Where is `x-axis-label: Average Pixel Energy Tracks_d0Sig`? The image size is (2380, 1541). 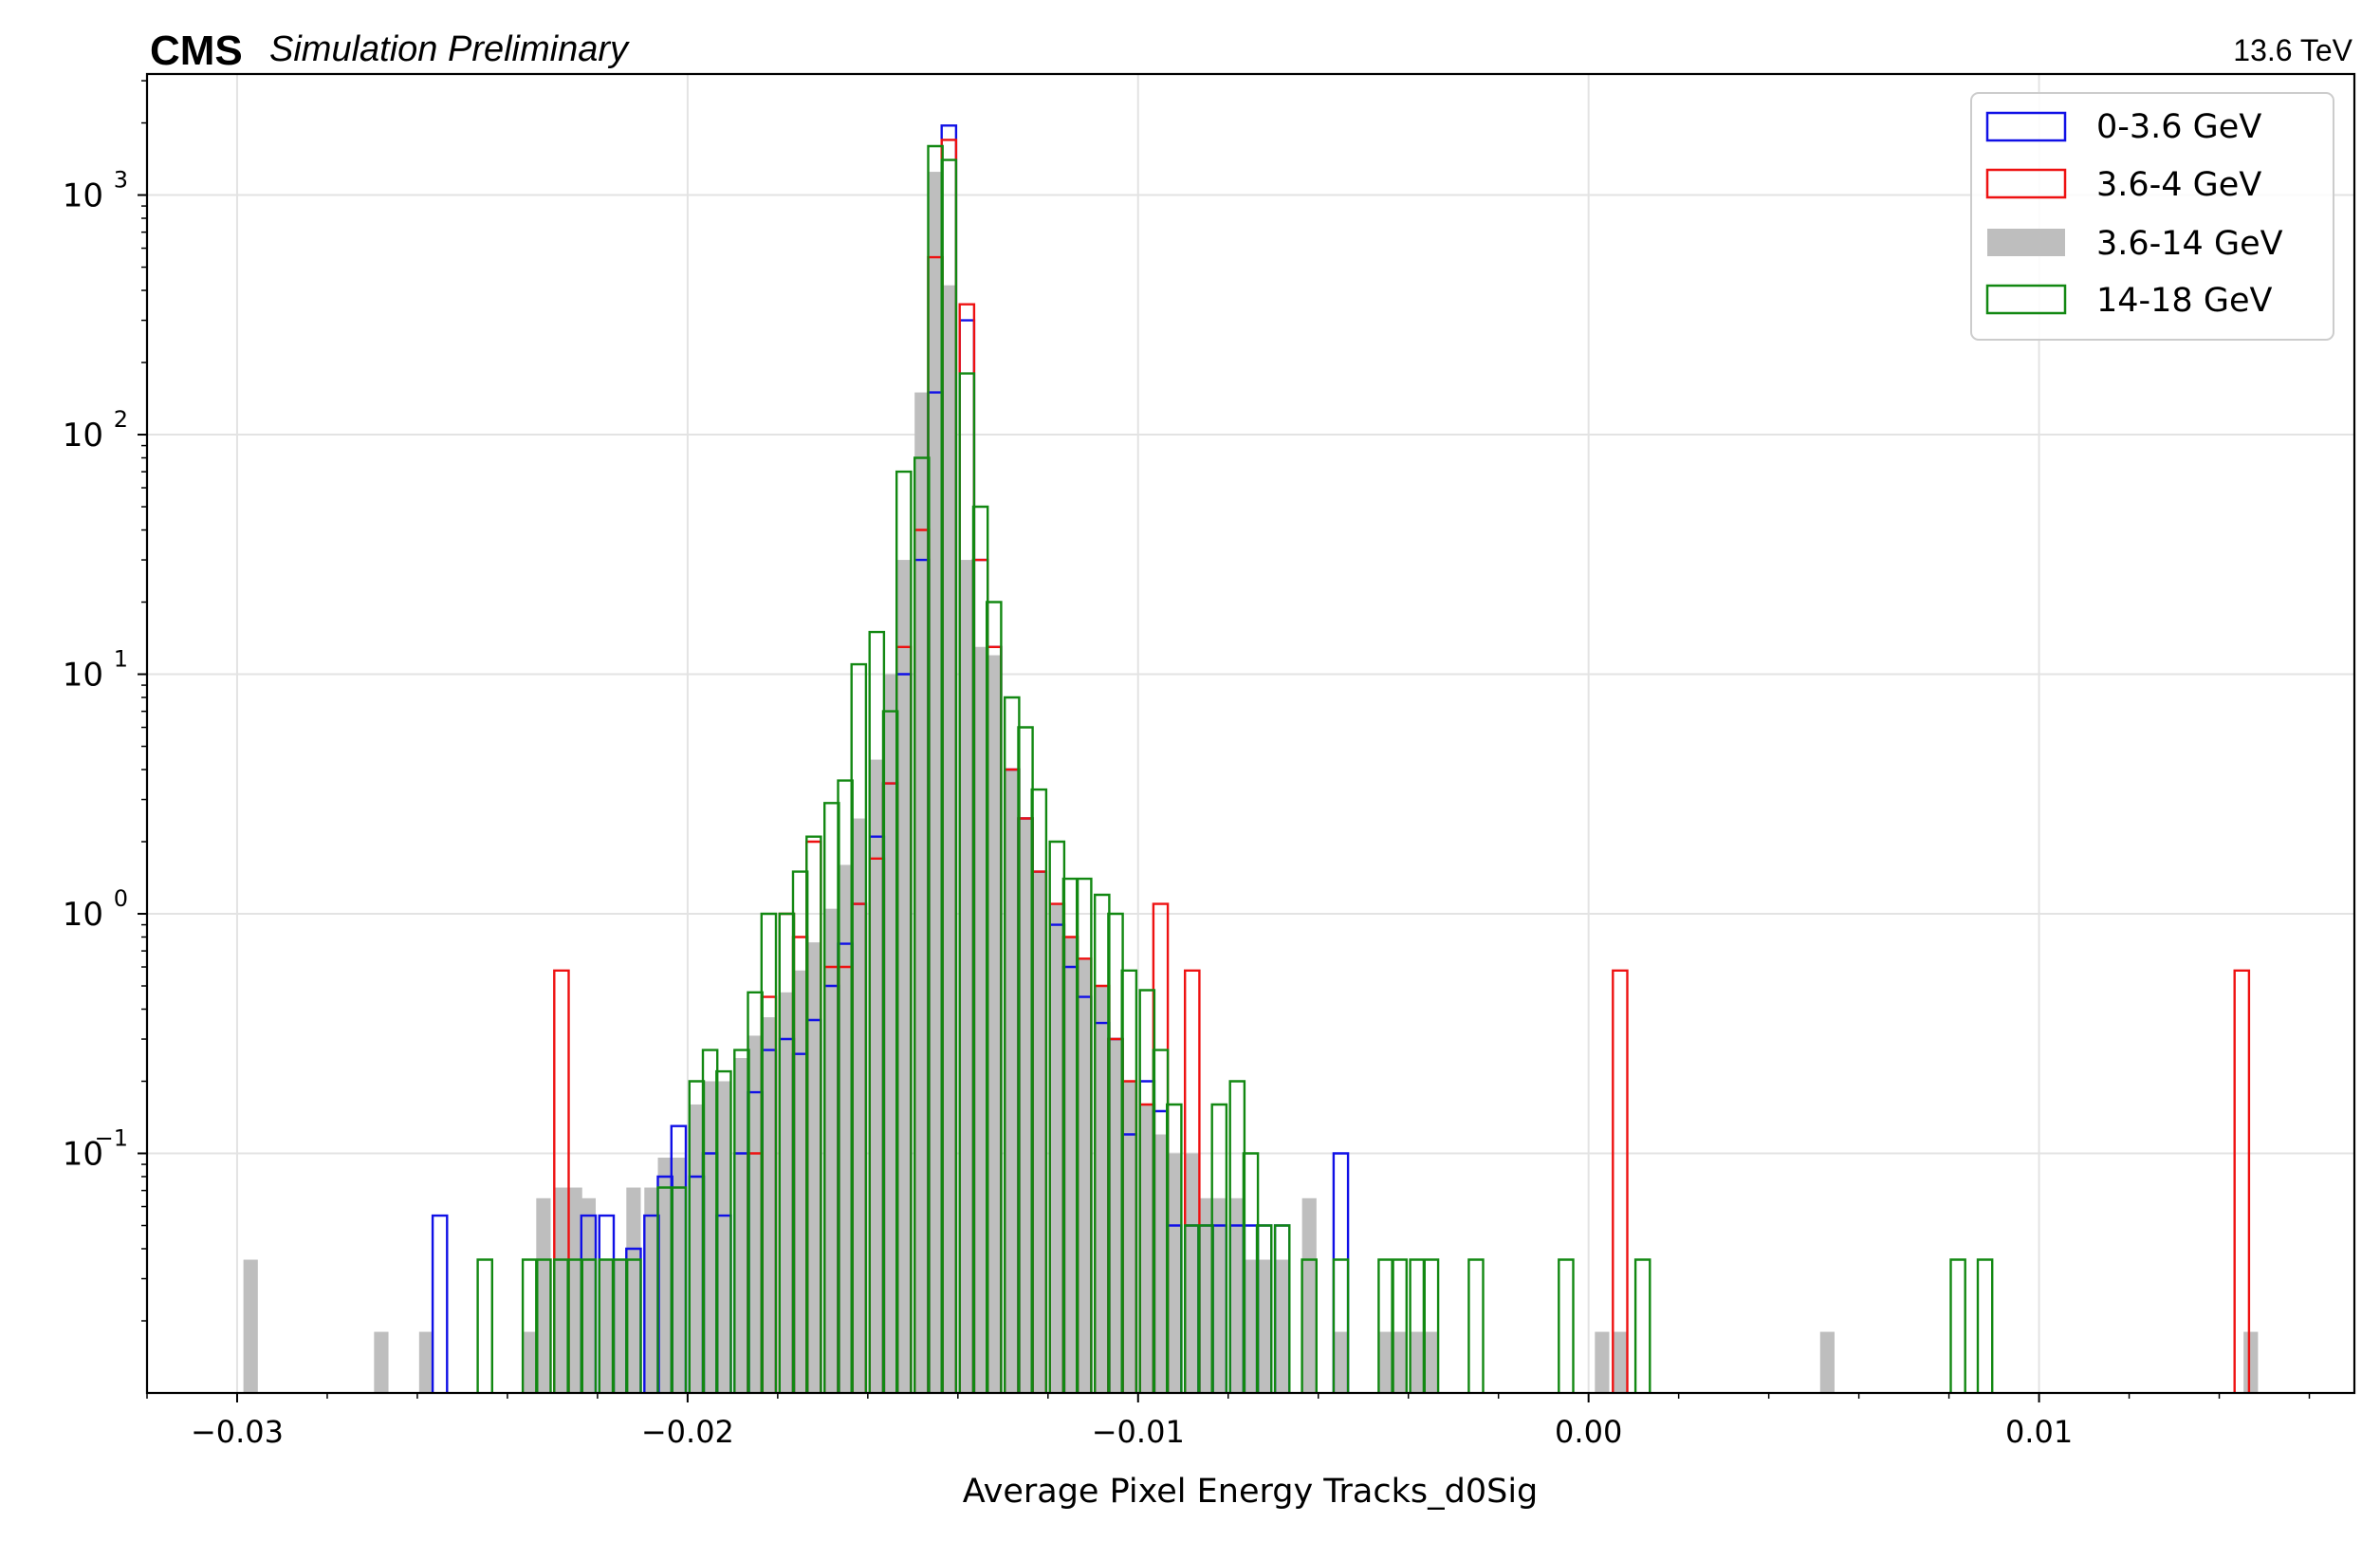
x-axis-label: Average Pixel Energy Tracks_d0Sig is located at coordinates (1251, 1492).